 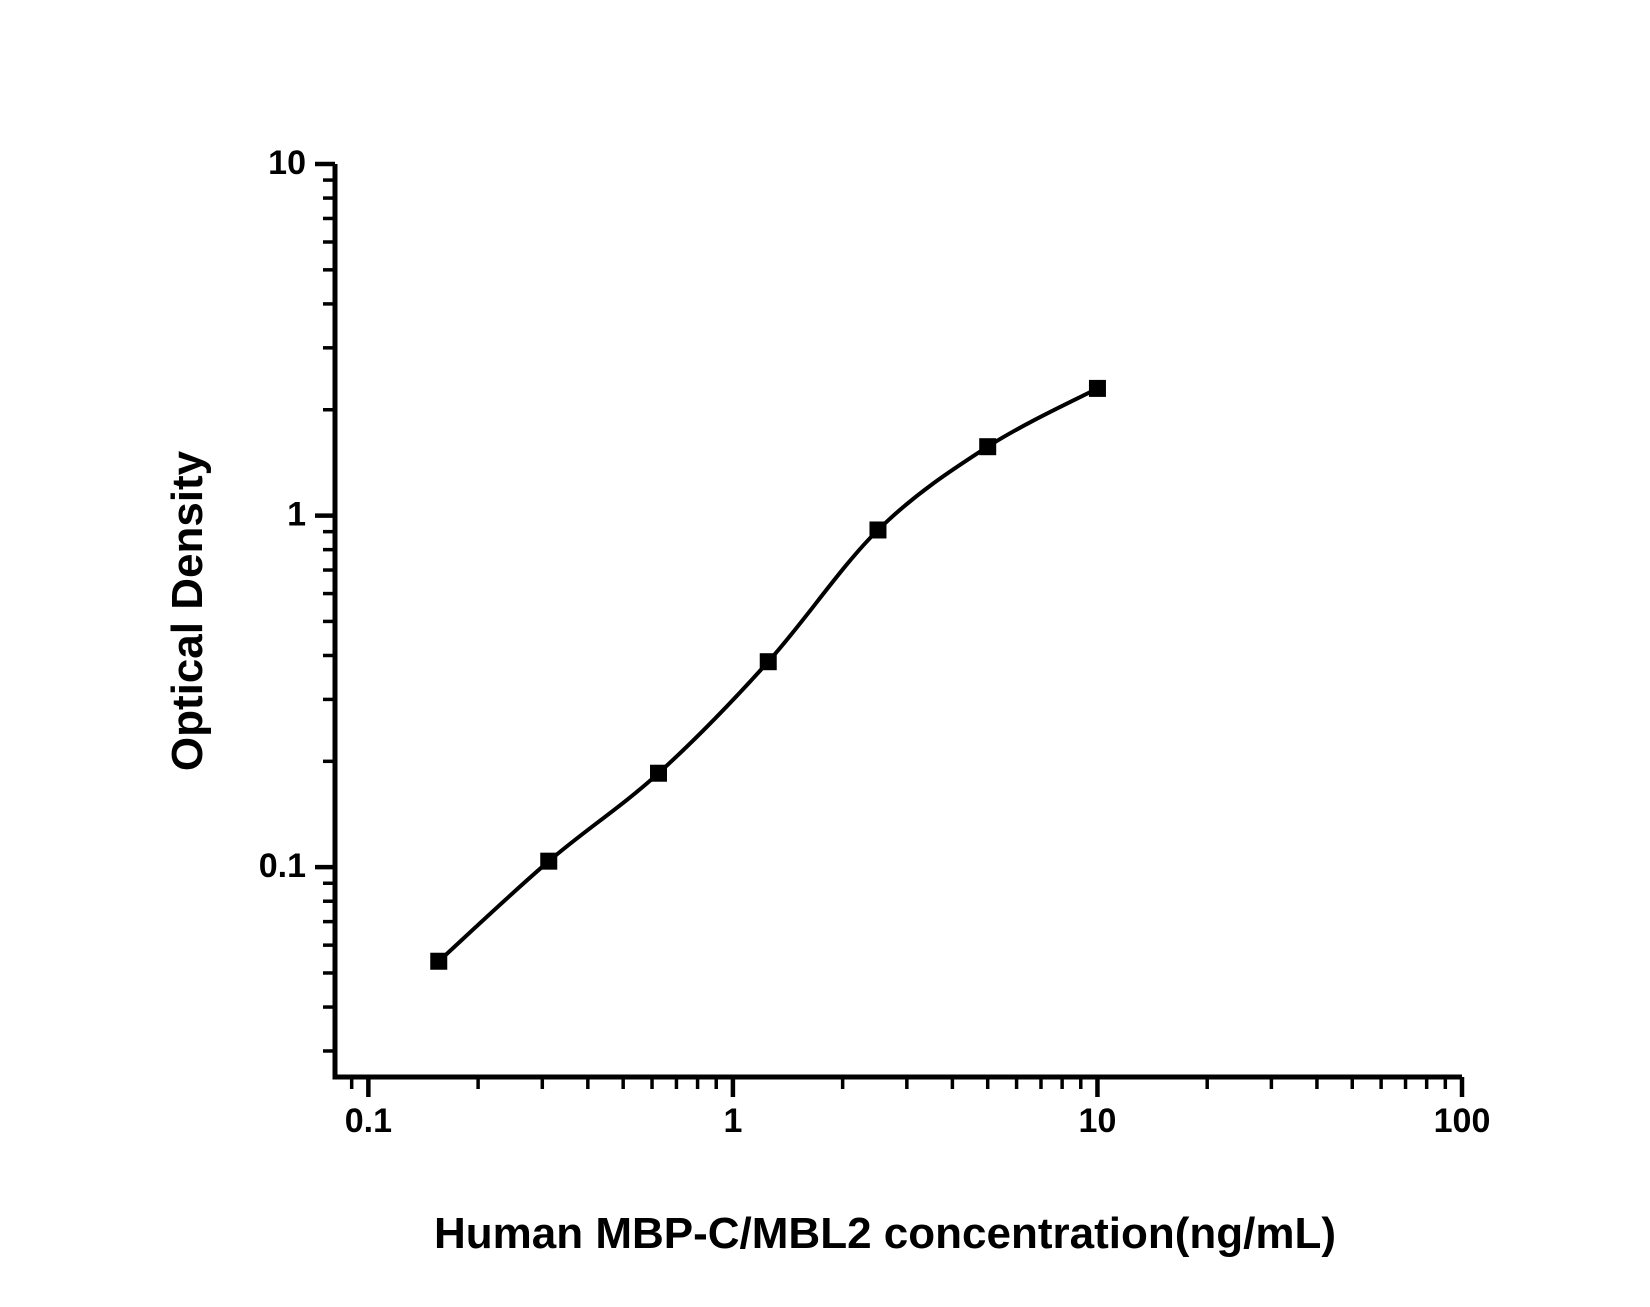 What do you see at coordinates (187, 611) in the screenshot?
I see `y-axis-title: Optical Density` at bounding box center [187, 611].